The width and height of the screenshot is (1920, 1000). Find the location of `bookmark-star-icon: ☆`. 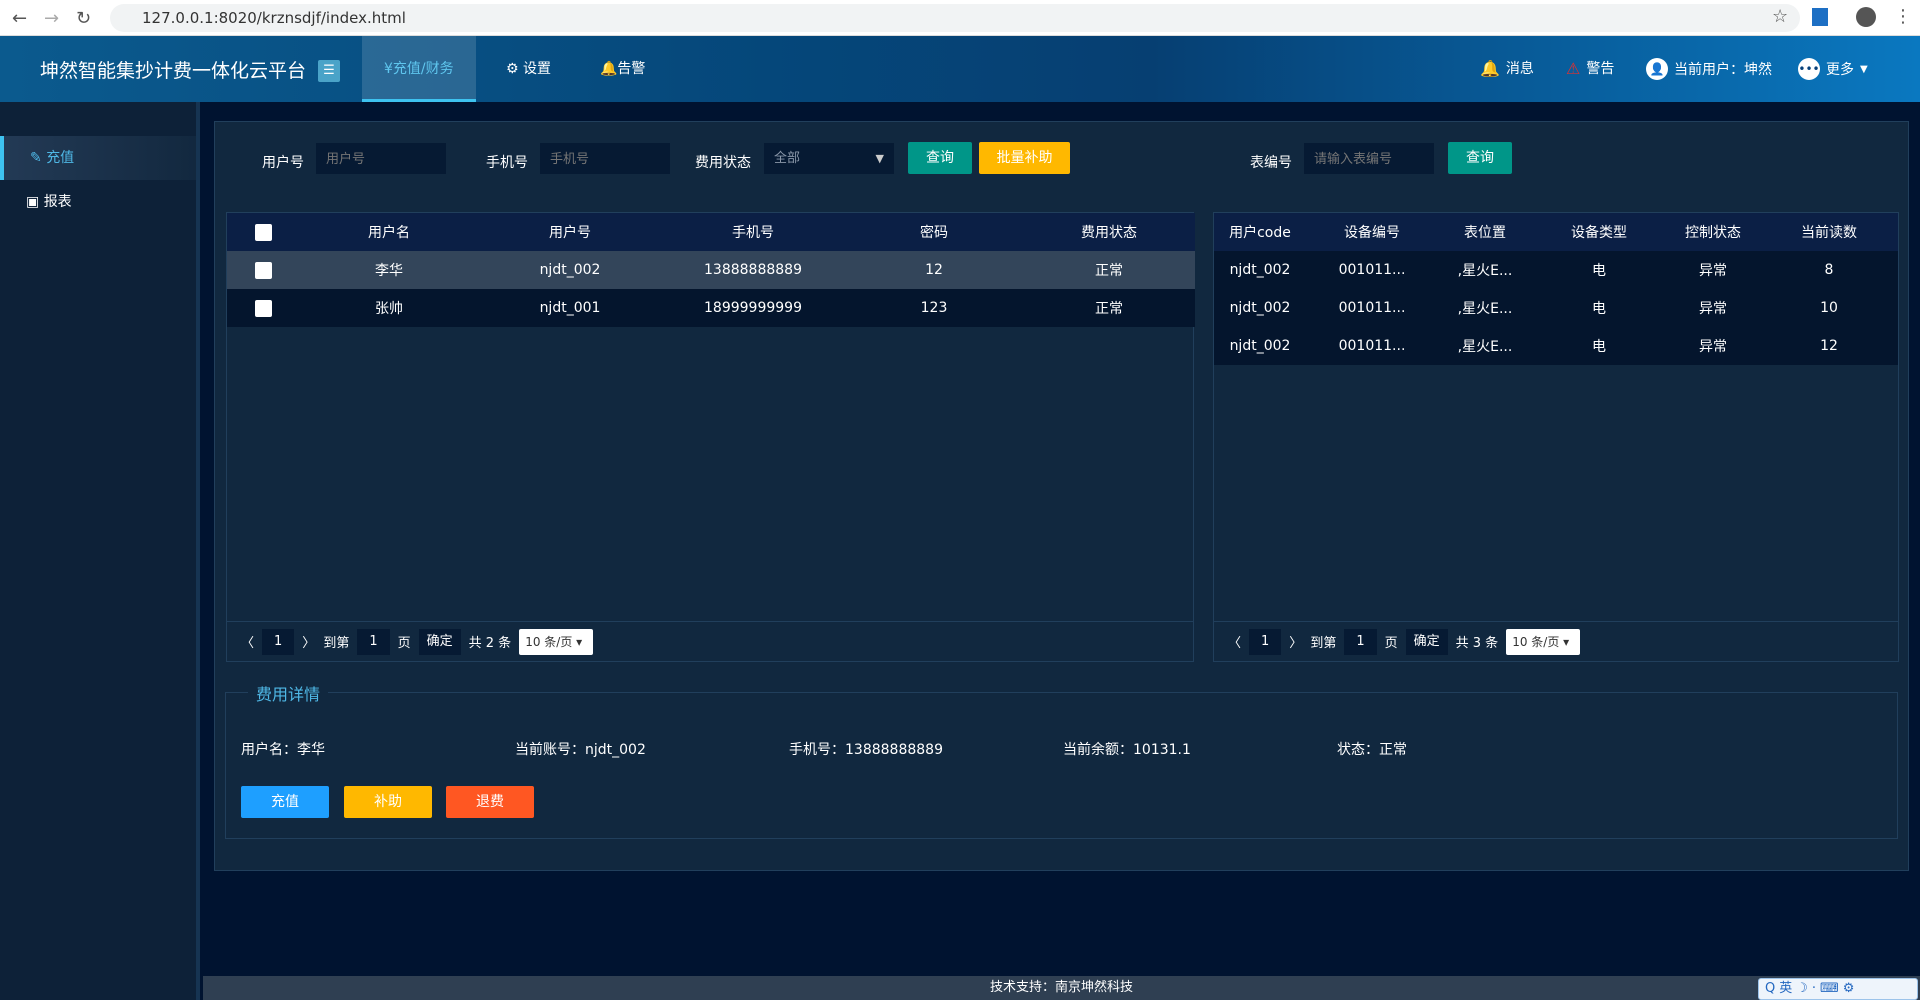

bookmark-star-icon: ☆ is located at coordinates (1780, 16).